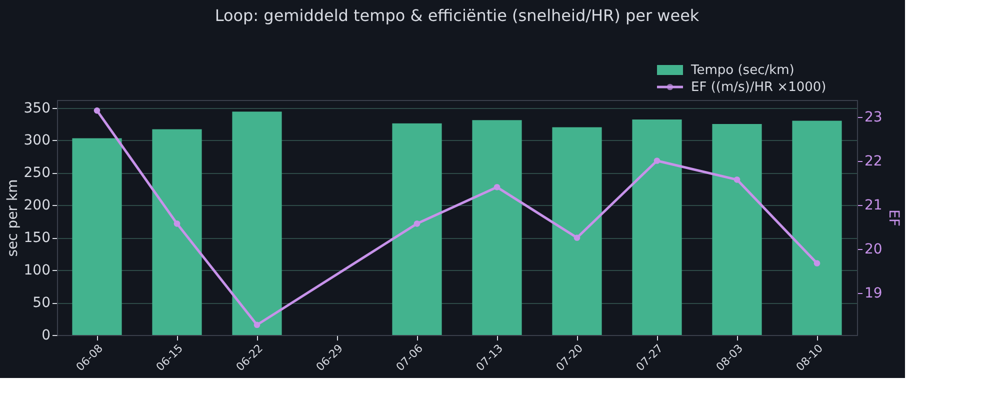 The image size is (990, 396). I want to click on y-axis-title: sec per km, so click(12, 218).